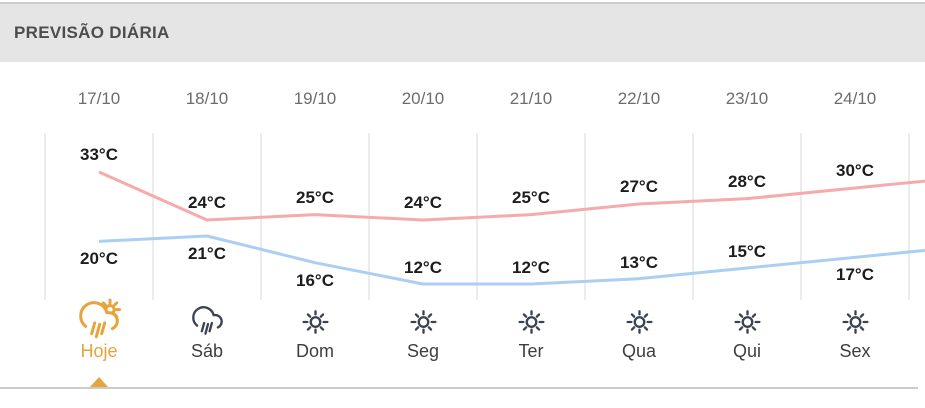  I want to click on date-cell: 17/10, so click(99, 99).